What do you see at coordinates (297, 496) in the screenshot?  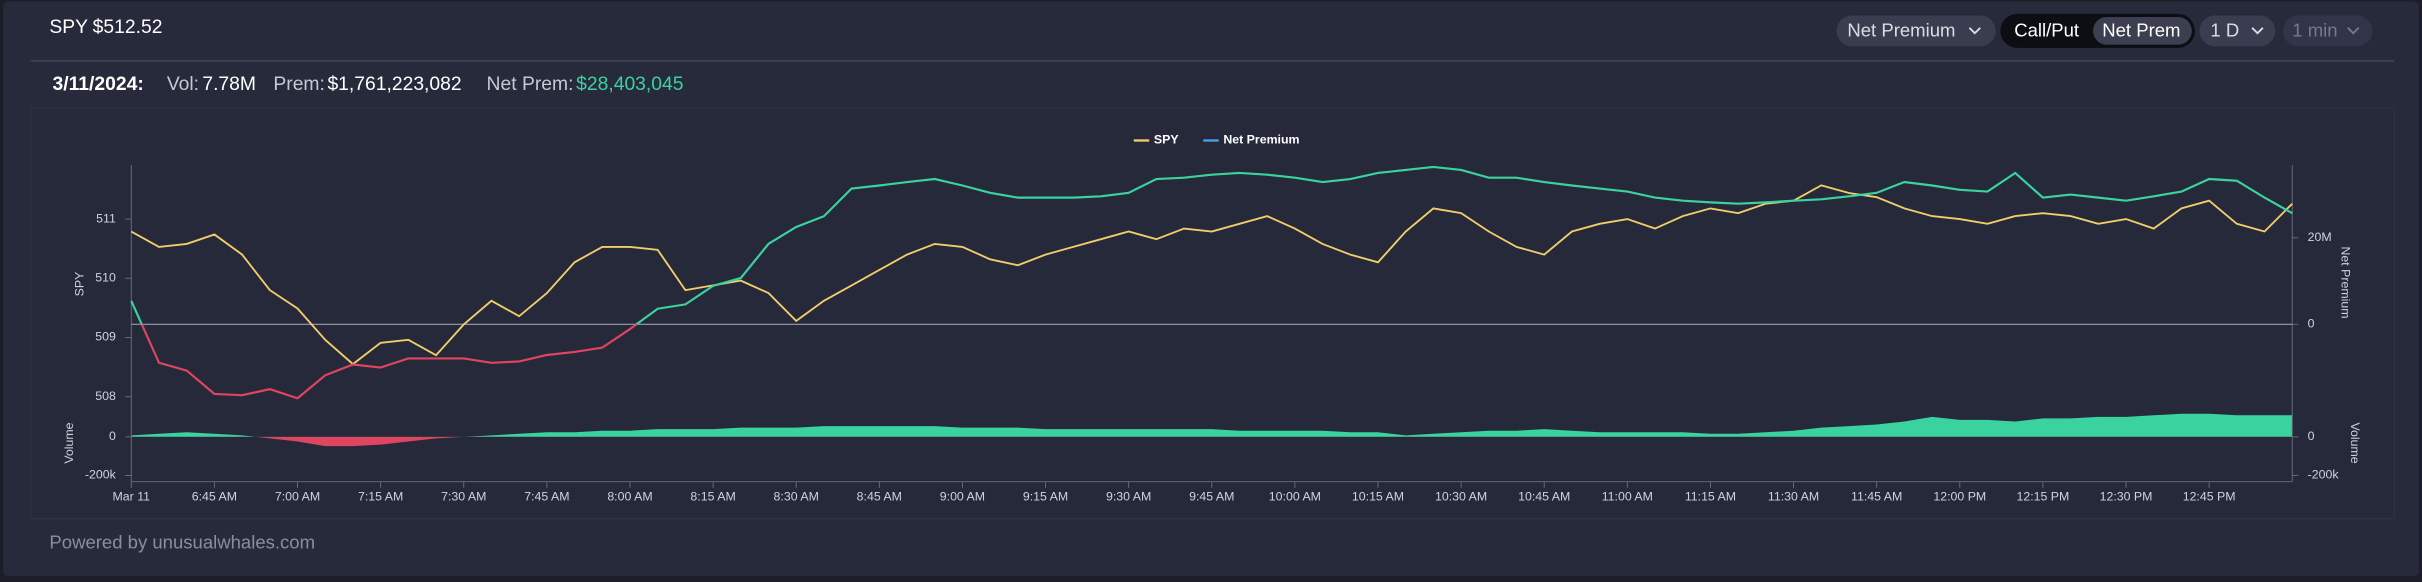 I see `x-tick-label: 7:00 AM` at bounding box center [297, 496].